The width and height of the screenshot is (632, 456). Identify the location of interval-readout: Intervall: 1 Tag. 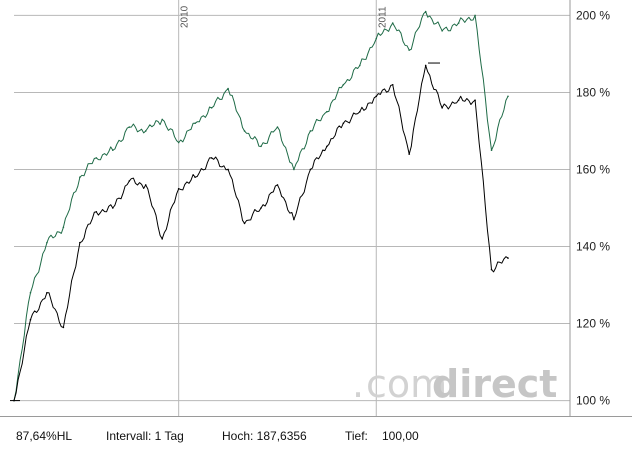
(145, 436).